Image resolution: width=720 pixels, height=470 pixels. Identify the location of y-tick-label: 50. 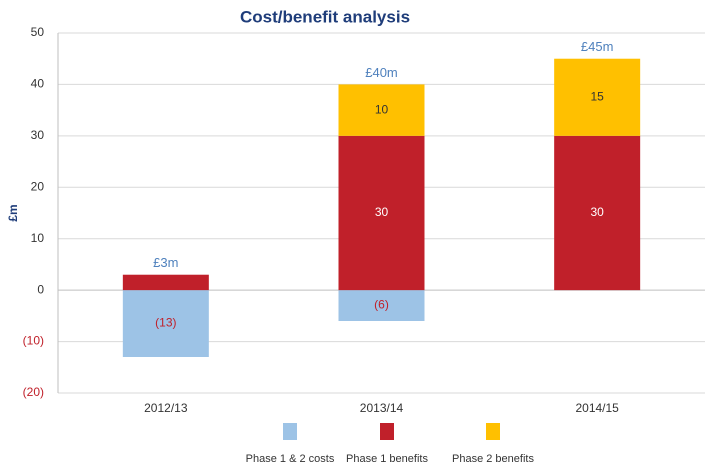
(38, 32).